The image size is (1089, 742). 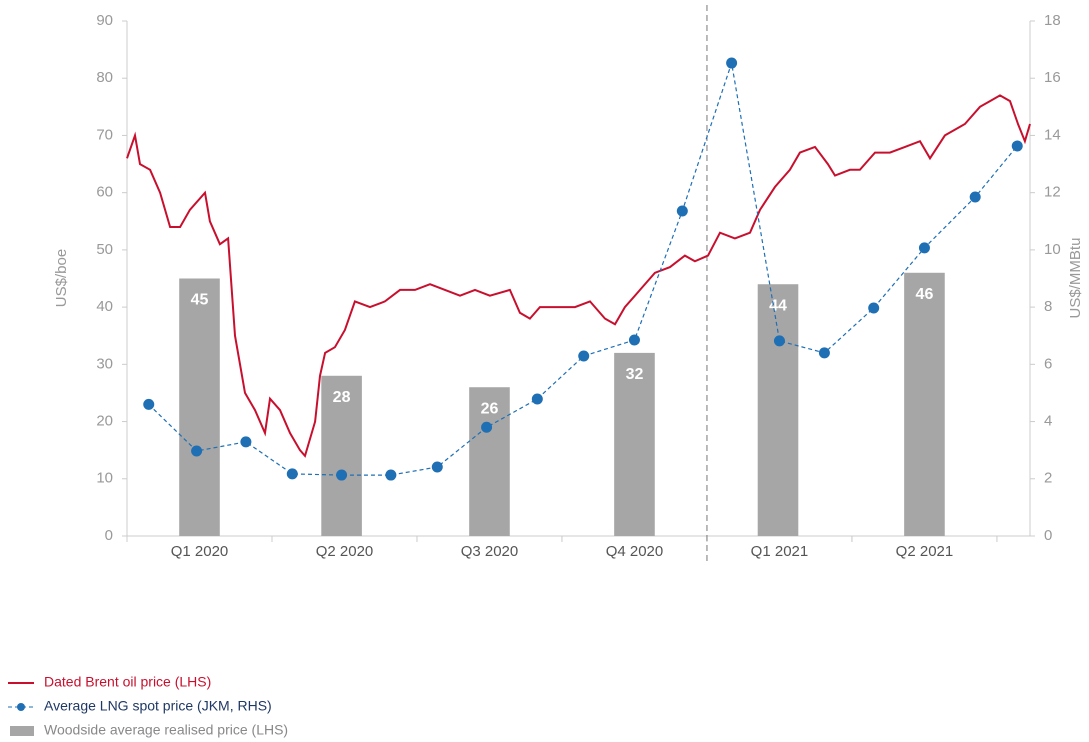 What do you see at coordinates (635, 374) in the screenshot?
I see `bar-label: 32` at bounding box center [635, 374].